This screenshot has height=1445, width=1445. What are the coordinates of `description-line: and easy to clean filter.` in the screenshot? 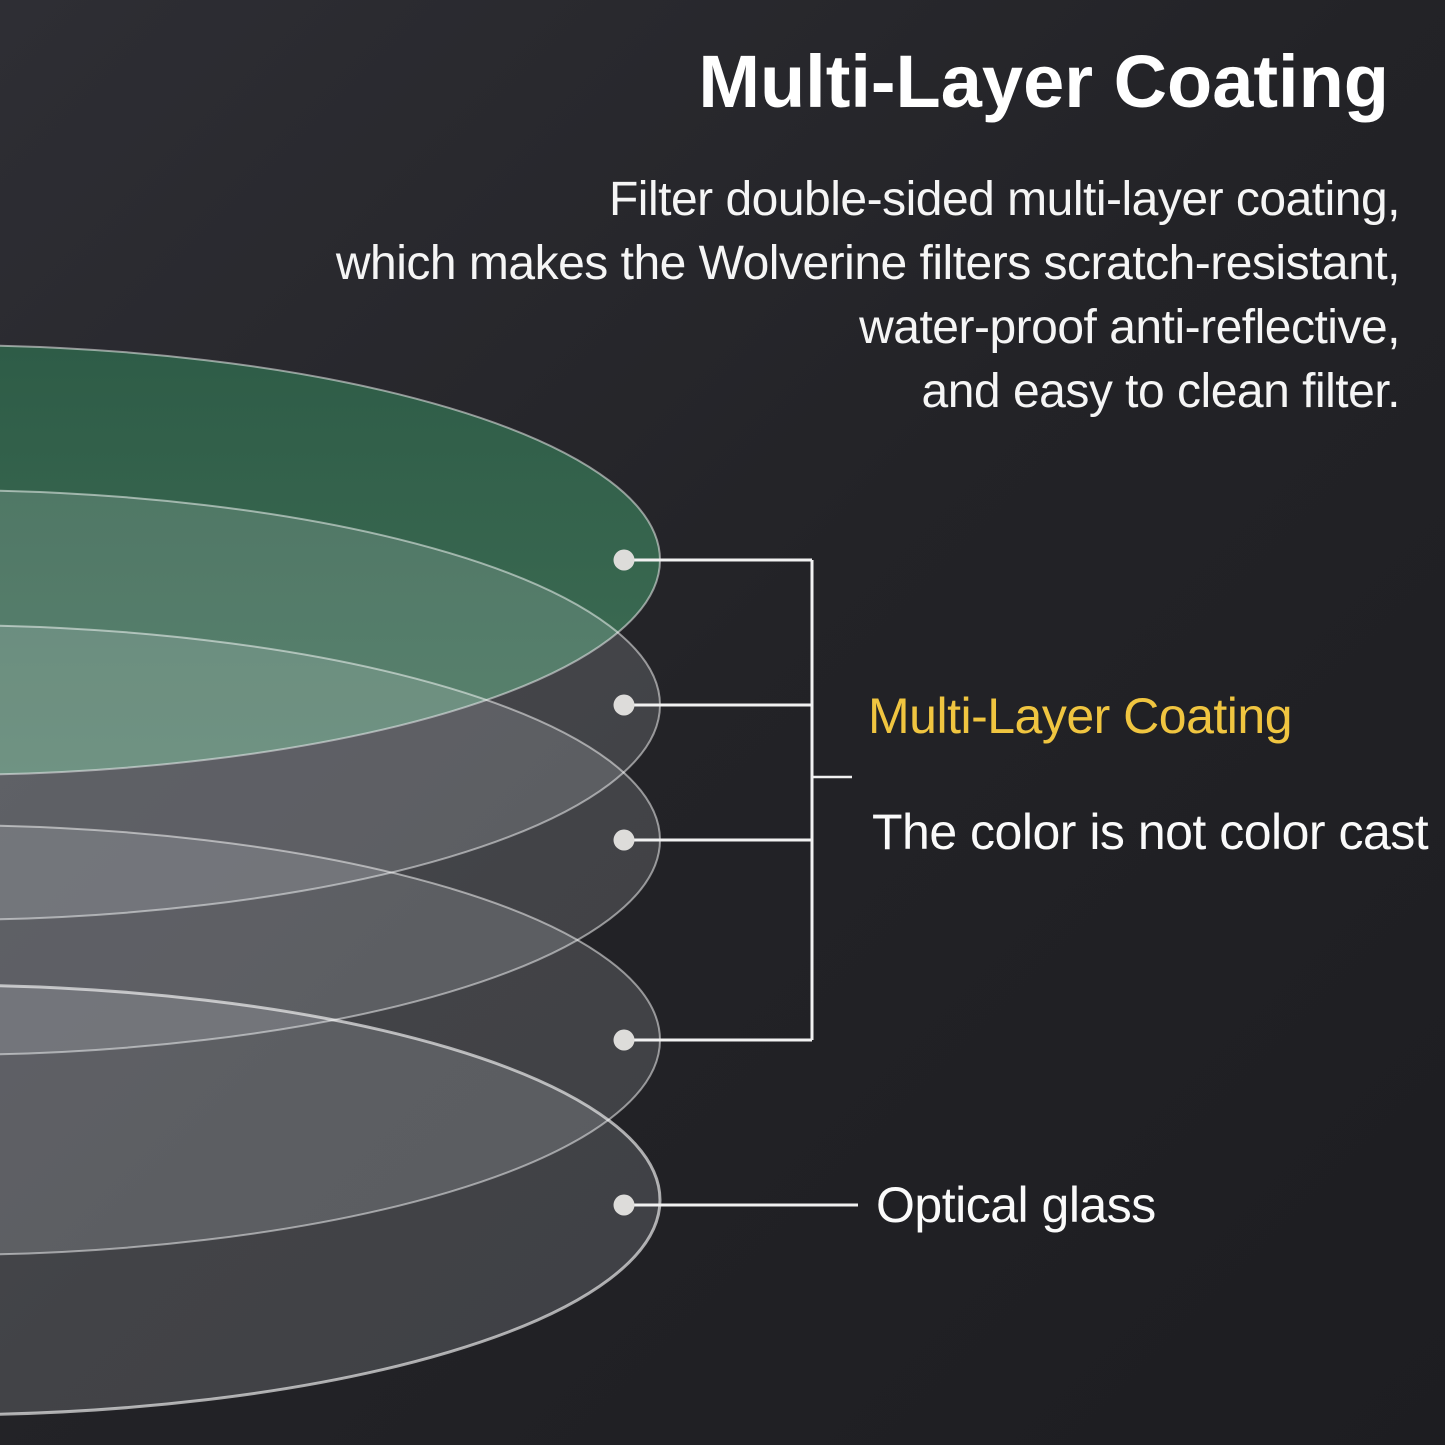 It's located at (1161, 391).